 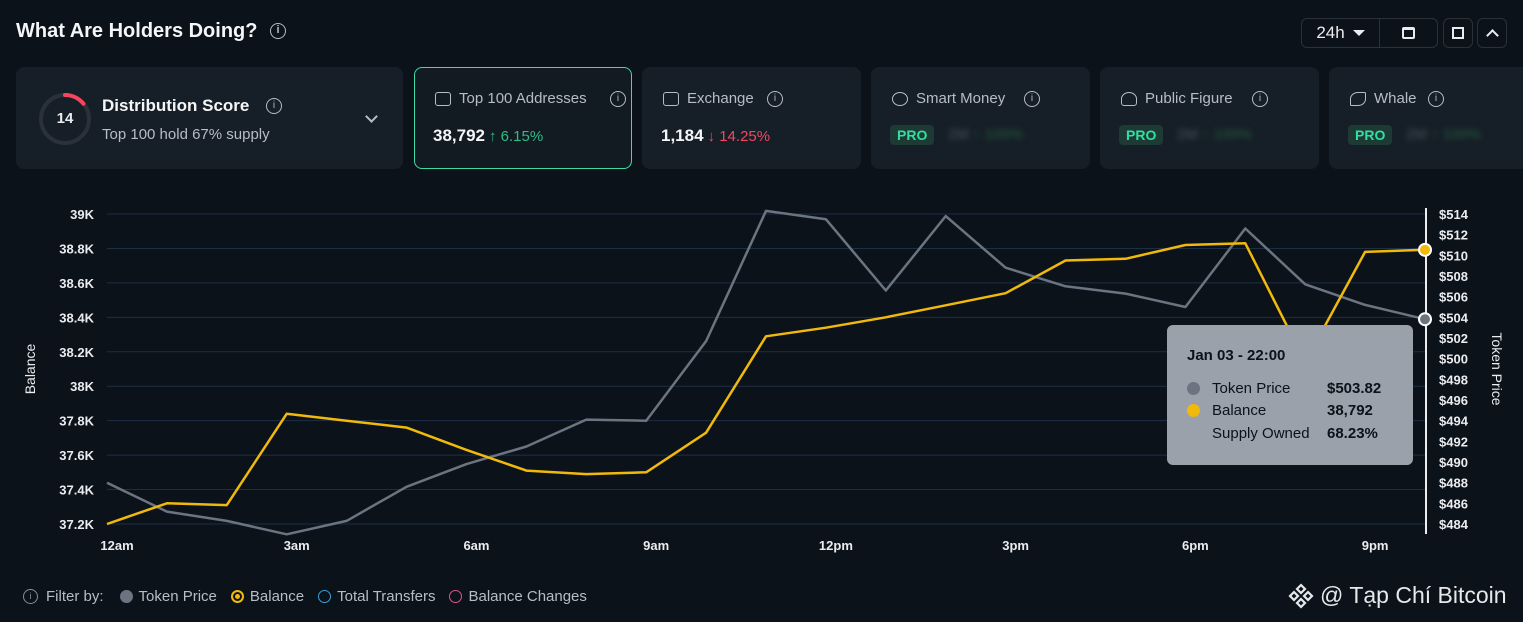 What do you see at coordinates (1453, 359) in the screenshot?
I see `y2-tick-label: $500` at bounding box center [1453, 359].